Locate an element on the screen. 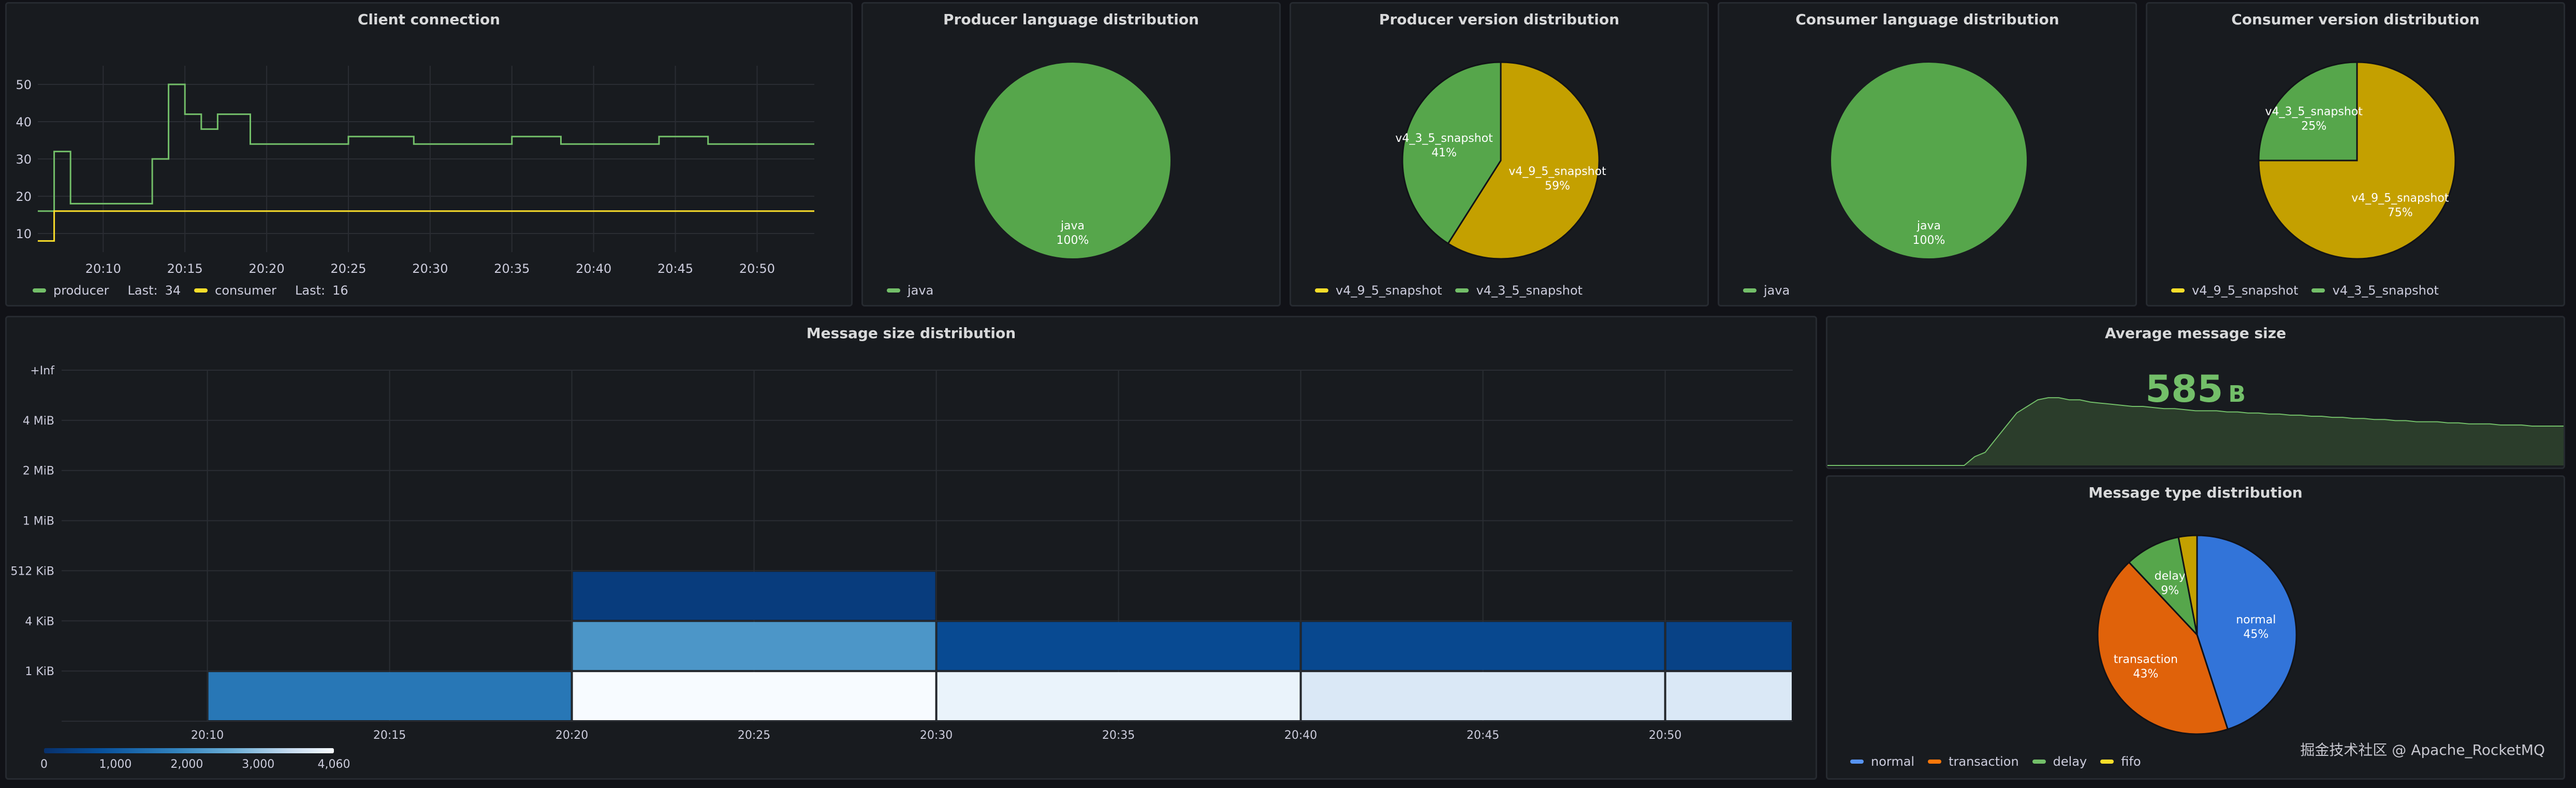  legend-label: producer is located at coordinates (81, 290).